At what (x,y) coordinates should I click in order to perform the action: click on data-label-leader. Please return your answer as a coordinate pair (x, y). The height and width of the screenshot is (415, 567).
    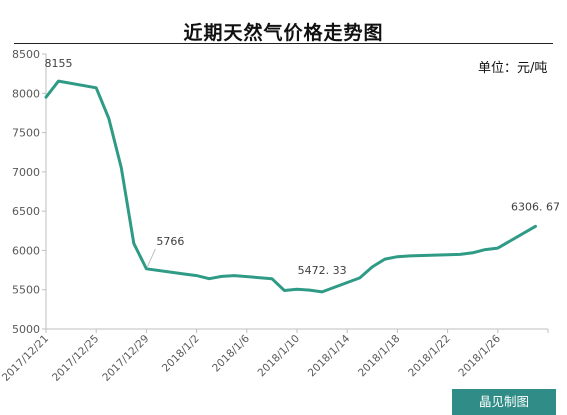
    Looking at the image, I should click on (151, 258).